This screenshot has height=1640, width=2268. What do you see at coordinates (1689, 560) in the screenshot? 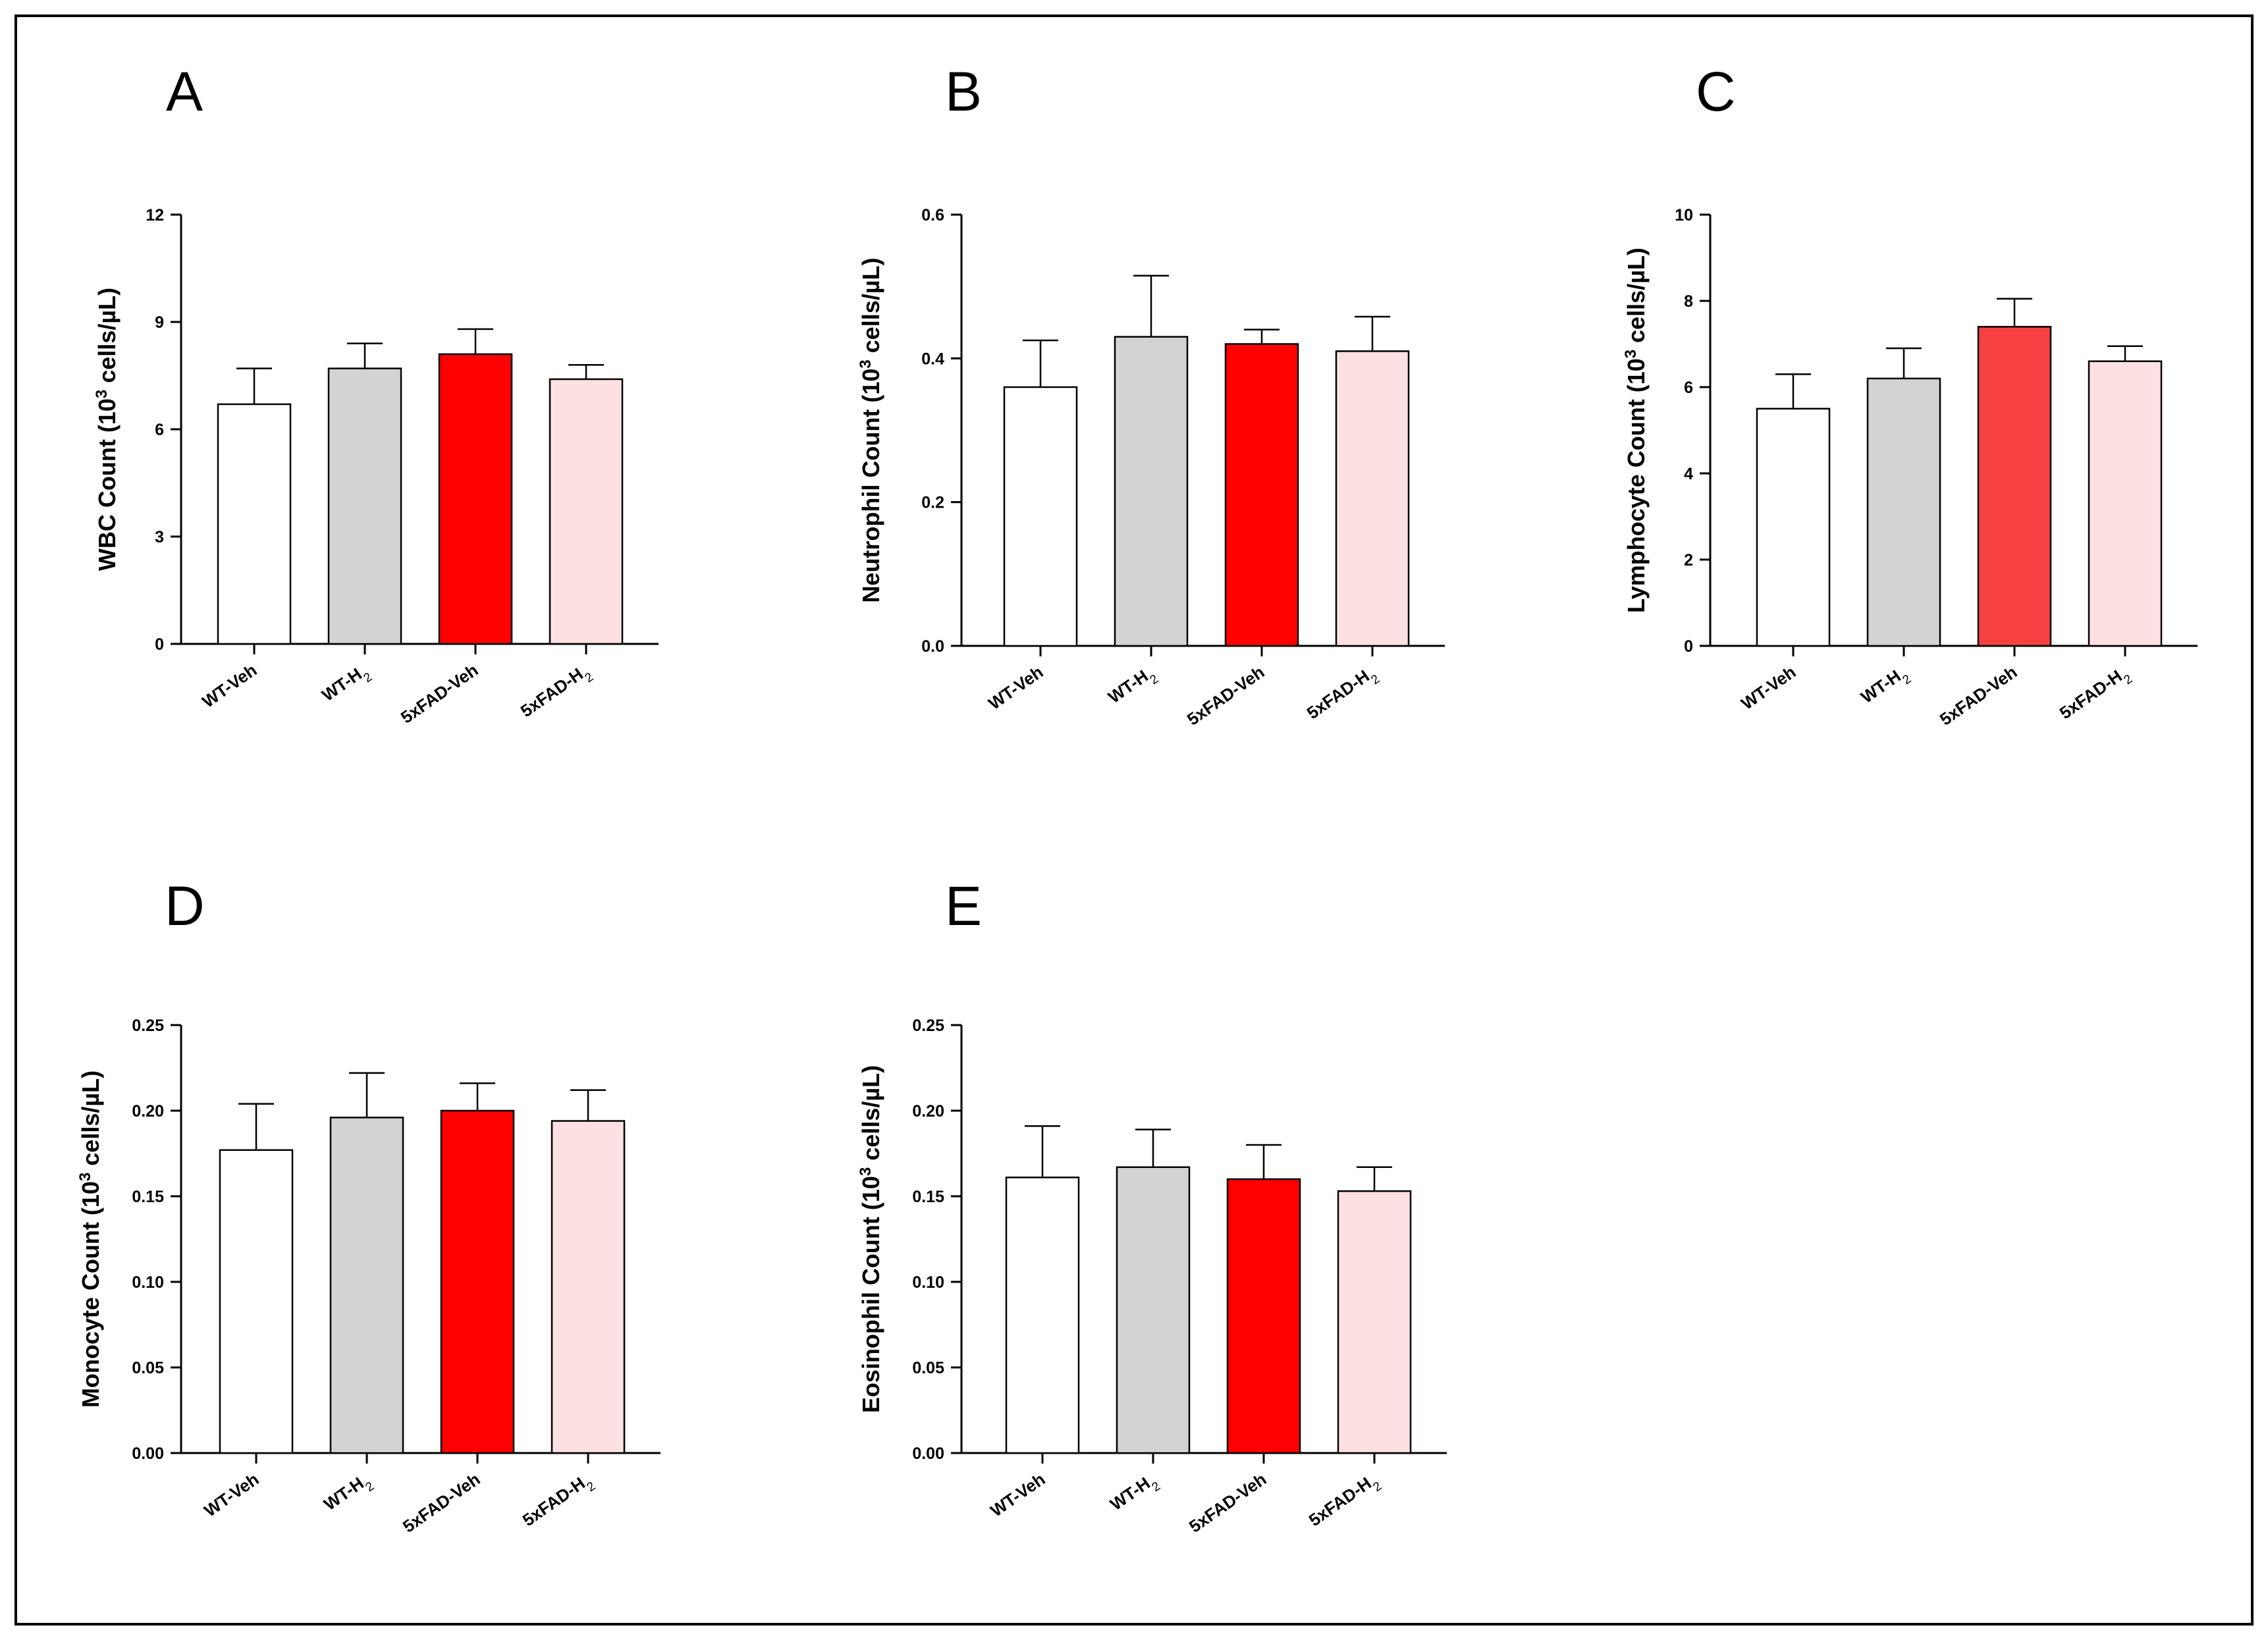
I see `y-tick-label: 2` at bounding box center [1689, 560].